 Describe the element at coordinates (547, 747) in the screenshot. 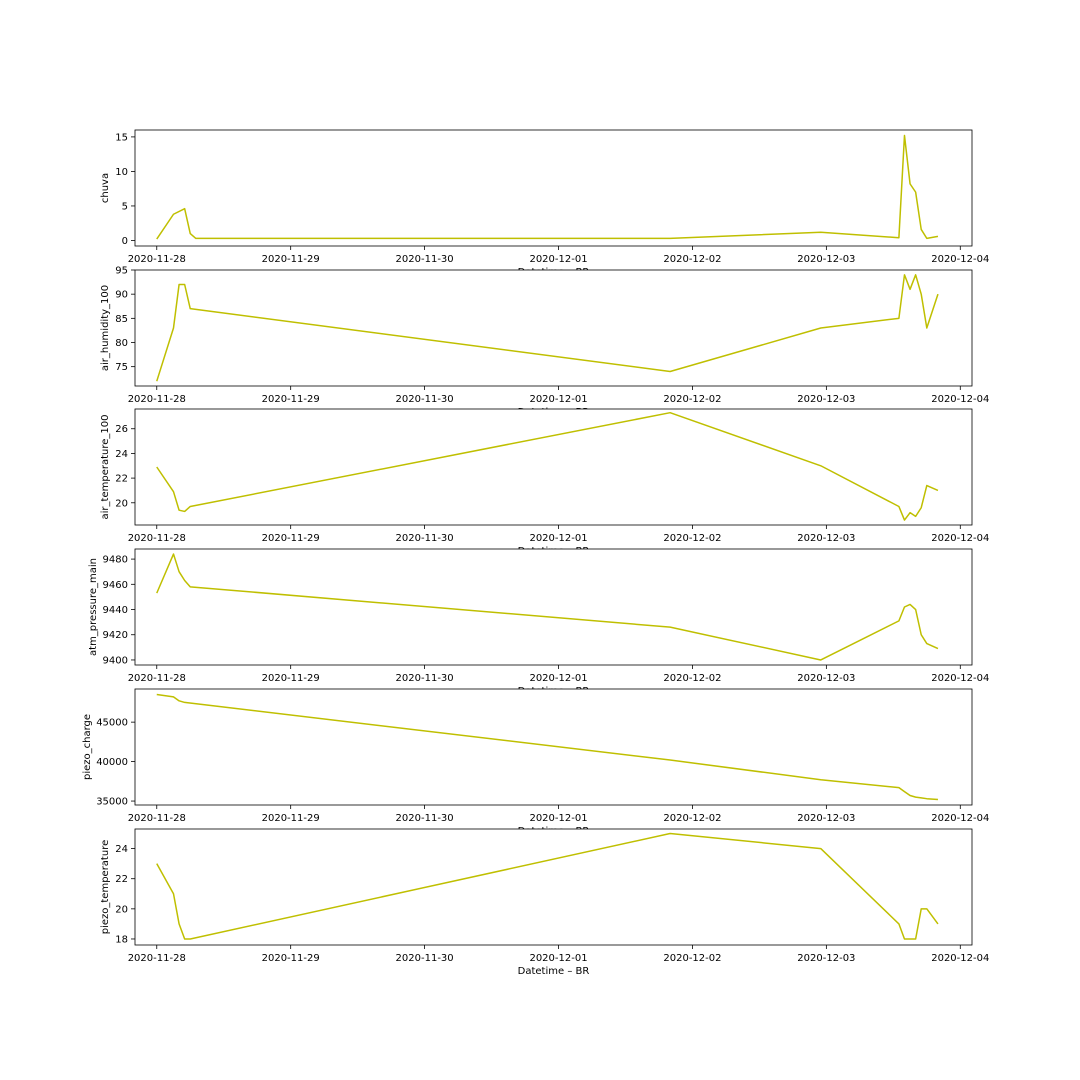

I see `series-line-piezo_charge` at that location.